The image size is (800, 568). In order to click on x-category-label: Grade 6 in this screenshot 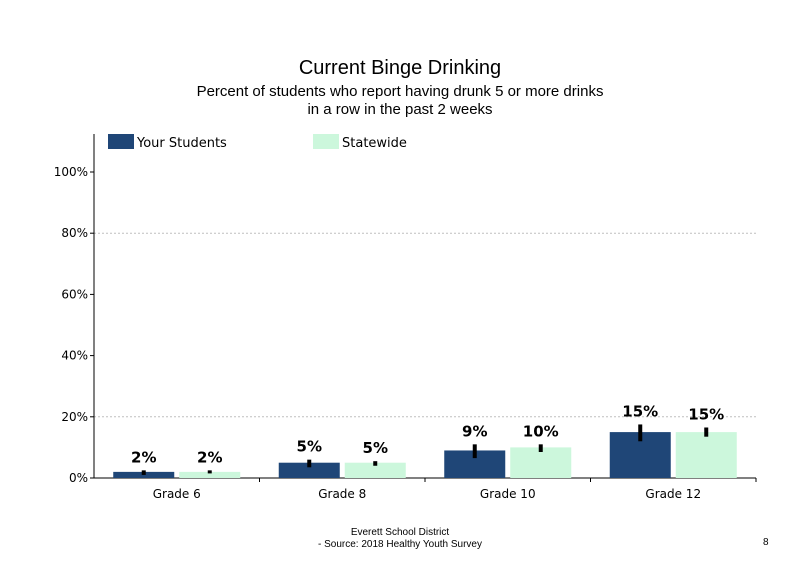, I will do `click(177, 494)`.